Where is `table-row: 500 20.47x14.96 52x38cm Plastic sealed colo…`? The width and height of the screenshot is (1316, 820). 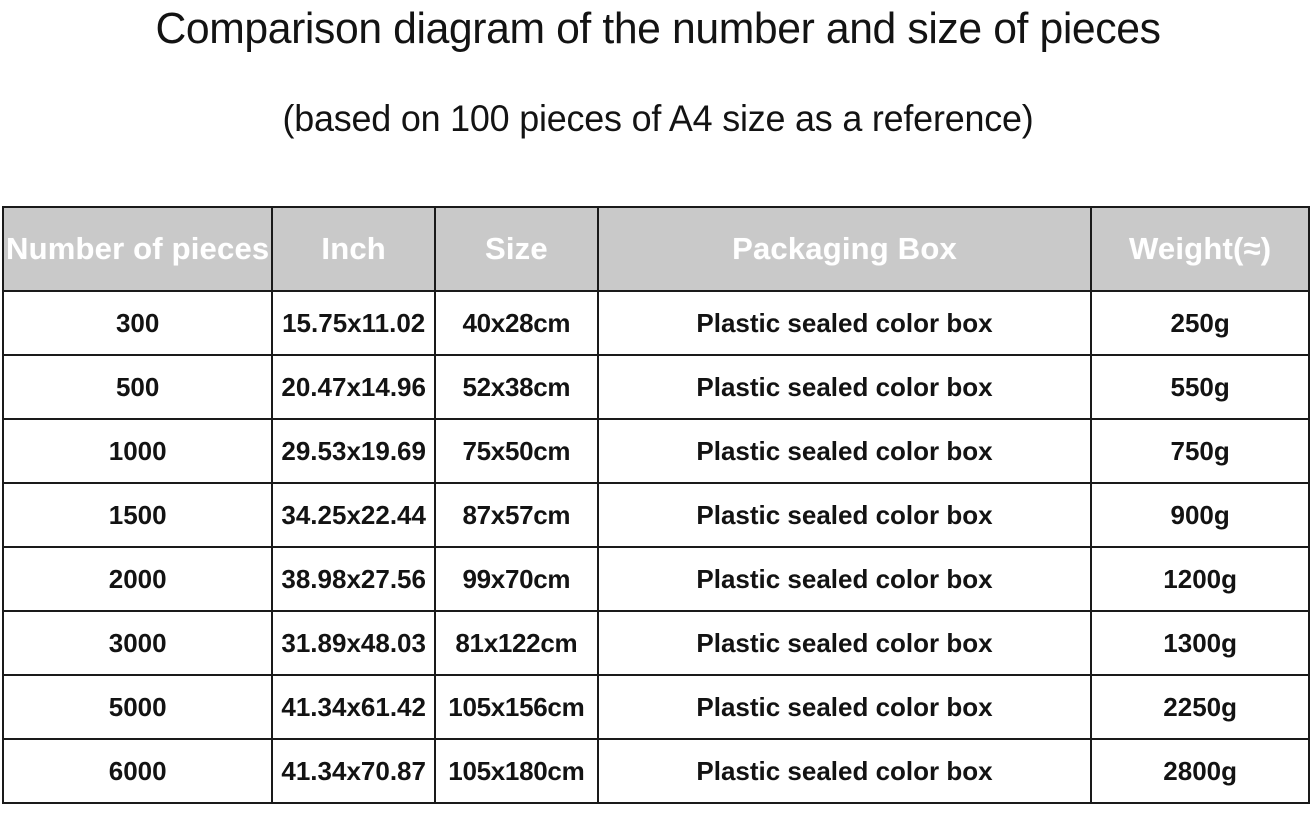
table-row: 500 20.47x14.96 52x38cm Plastic sealed colo… is located at coordinates (655, 387).